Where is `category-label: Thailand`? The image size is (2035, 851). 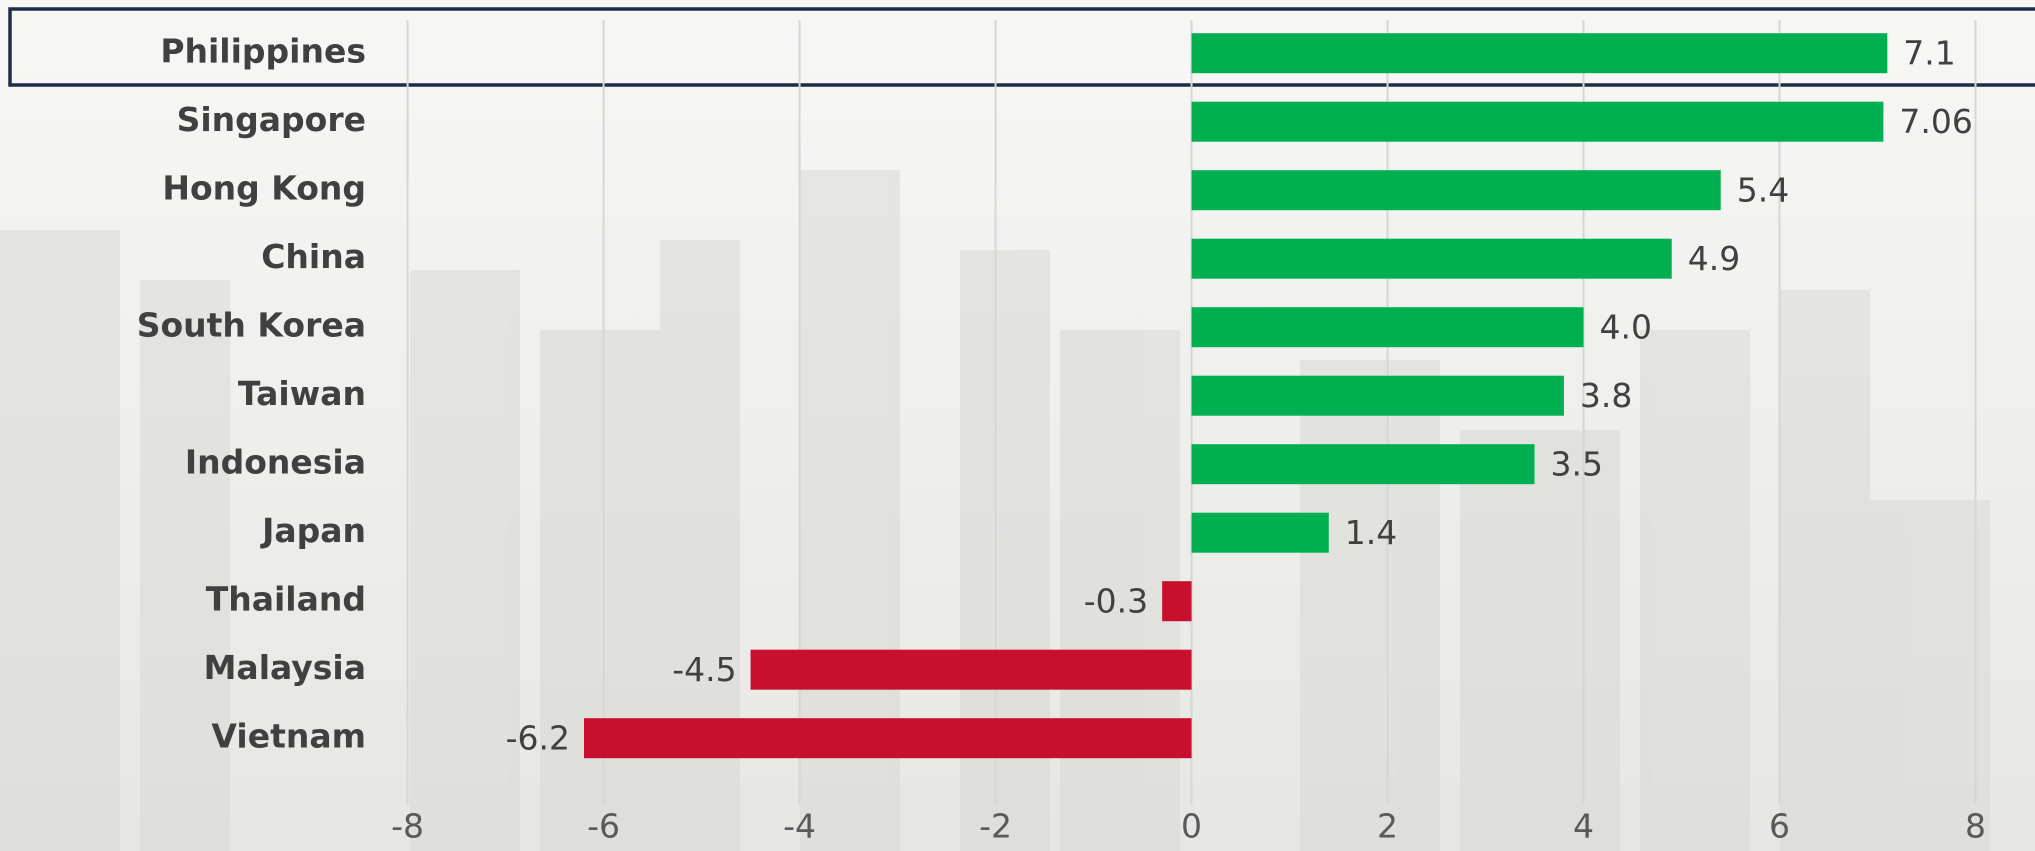 category-label: Thailand is located at coordinates (286, 599).